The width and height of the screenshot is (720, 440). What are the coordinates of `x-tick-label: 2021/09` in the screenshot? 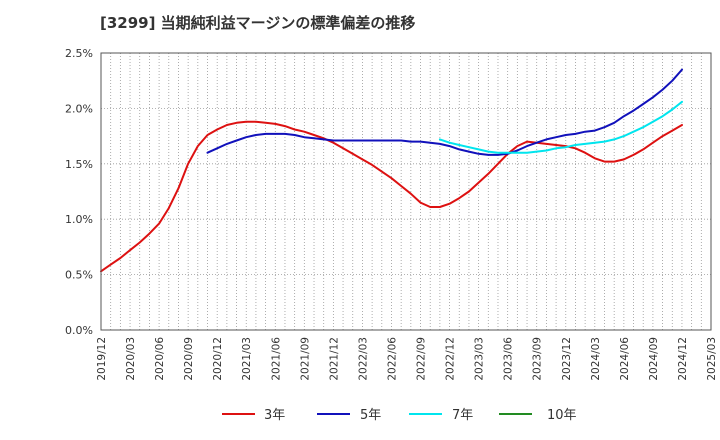 It's located at (305, 359).